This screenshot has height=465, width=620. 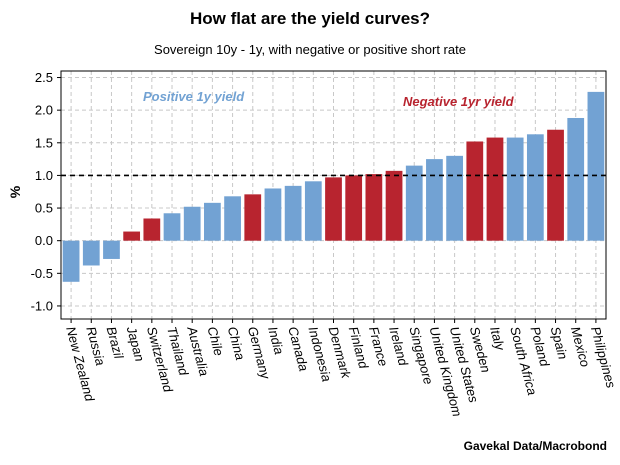 I want to click on legend-negative: Negative 1yr yield, so click(x=459, y=101).